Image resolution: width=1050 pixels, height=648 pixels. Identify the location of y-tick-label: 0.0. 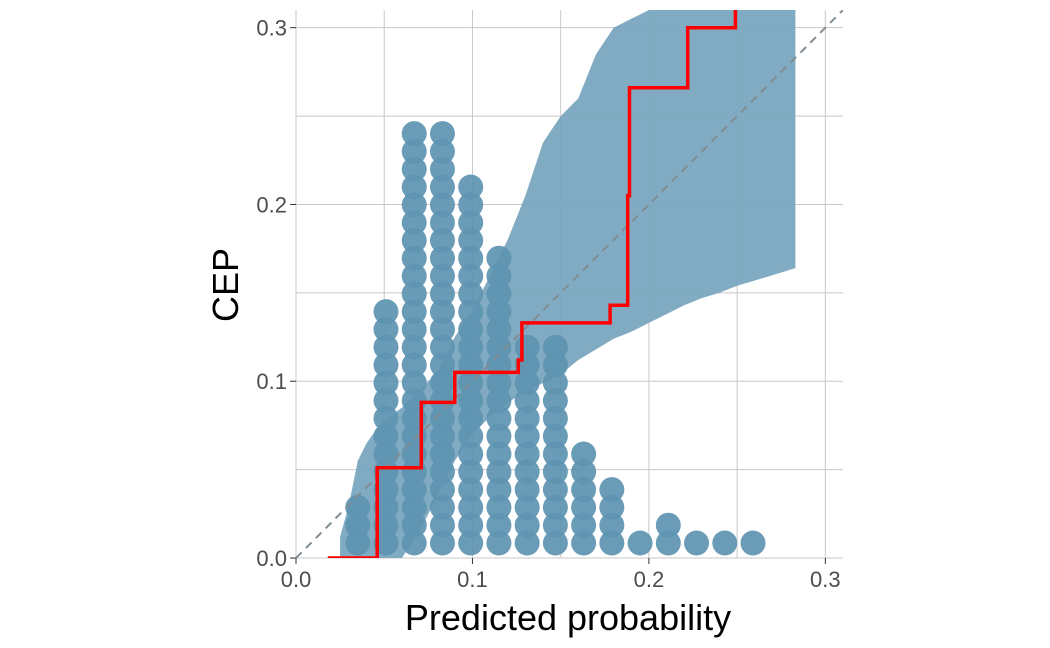
(271, 558).